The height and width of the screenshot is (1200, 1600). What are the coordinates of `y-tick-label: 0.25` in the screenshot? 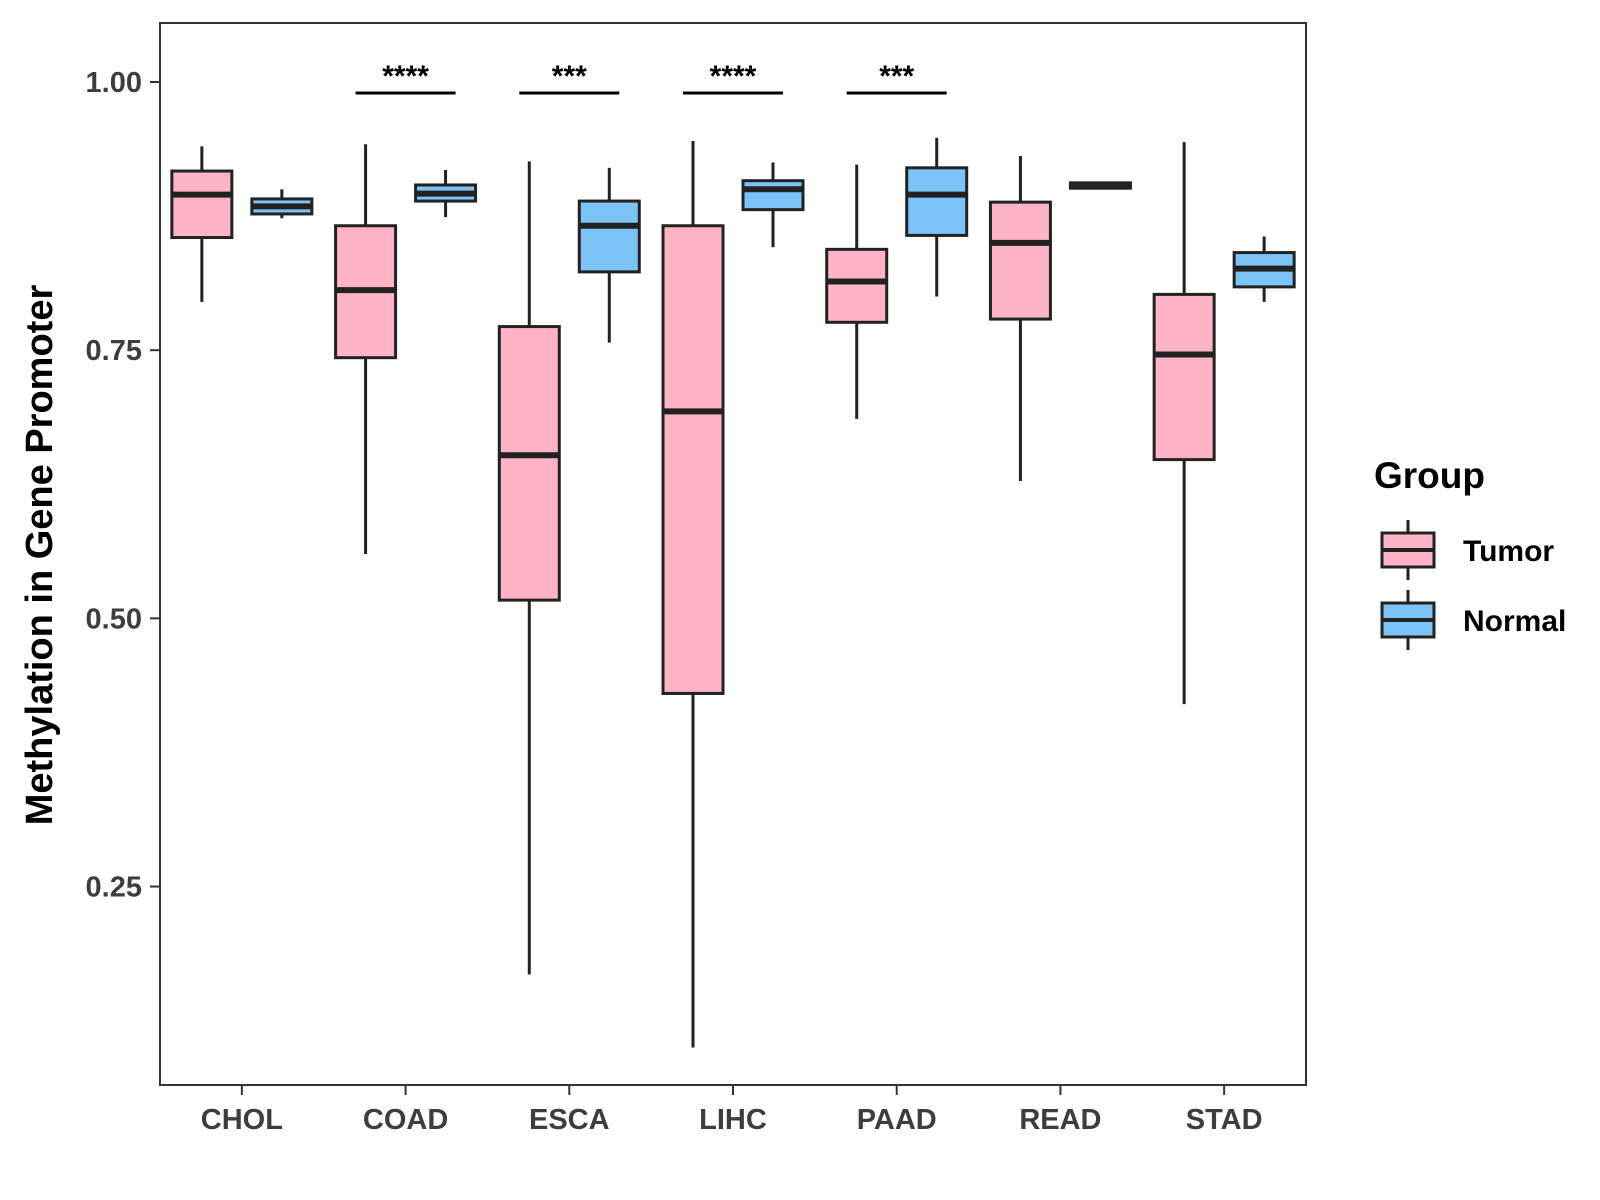 It's located at (114, 888).